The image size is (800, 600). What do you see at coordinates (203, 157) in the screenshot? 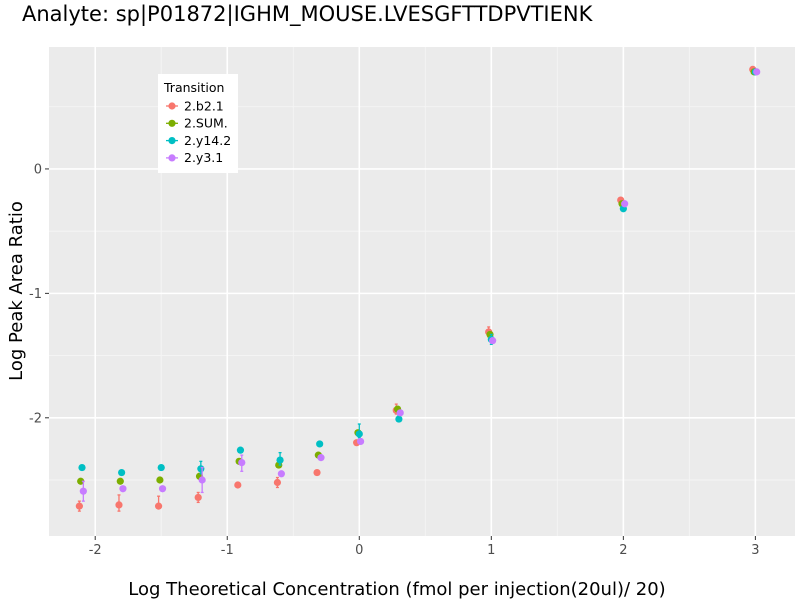
I see `legend-label: 2.y3.1` at bounding box center [203, 157].